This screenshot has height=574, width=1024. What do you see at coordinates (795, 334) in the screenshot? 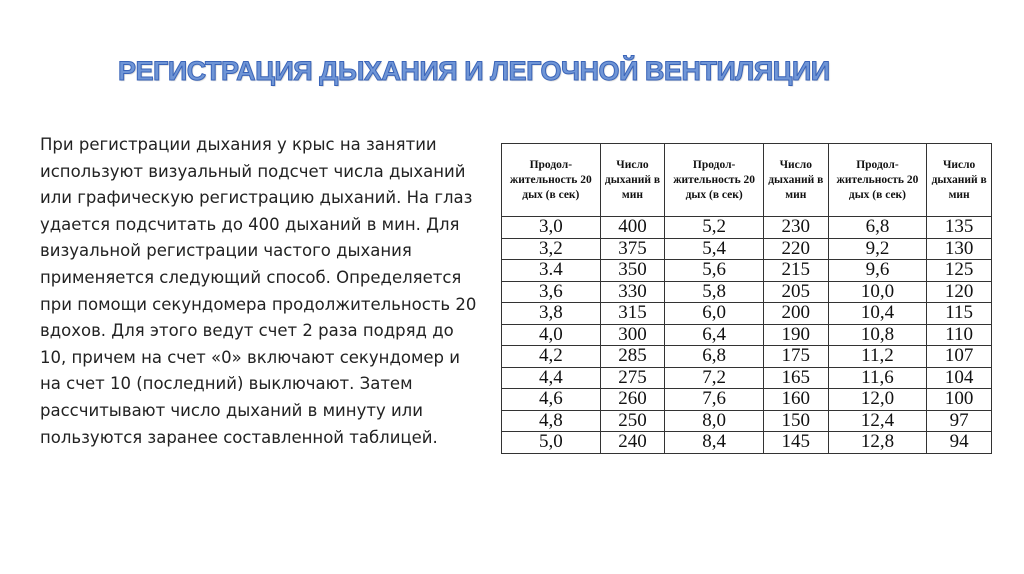
I see `table-cell: 190` at bounding box center [795, 334].